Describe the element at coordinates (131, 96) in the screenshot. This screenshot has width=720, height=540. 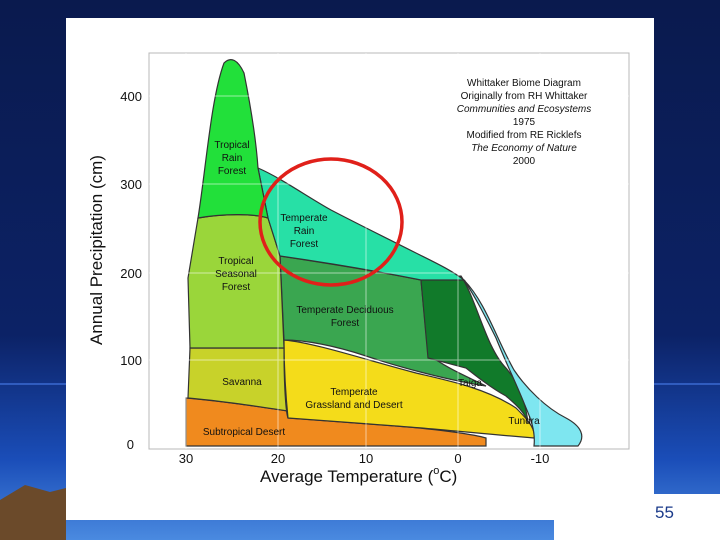
I see `y-tick-400: 400` at that location.